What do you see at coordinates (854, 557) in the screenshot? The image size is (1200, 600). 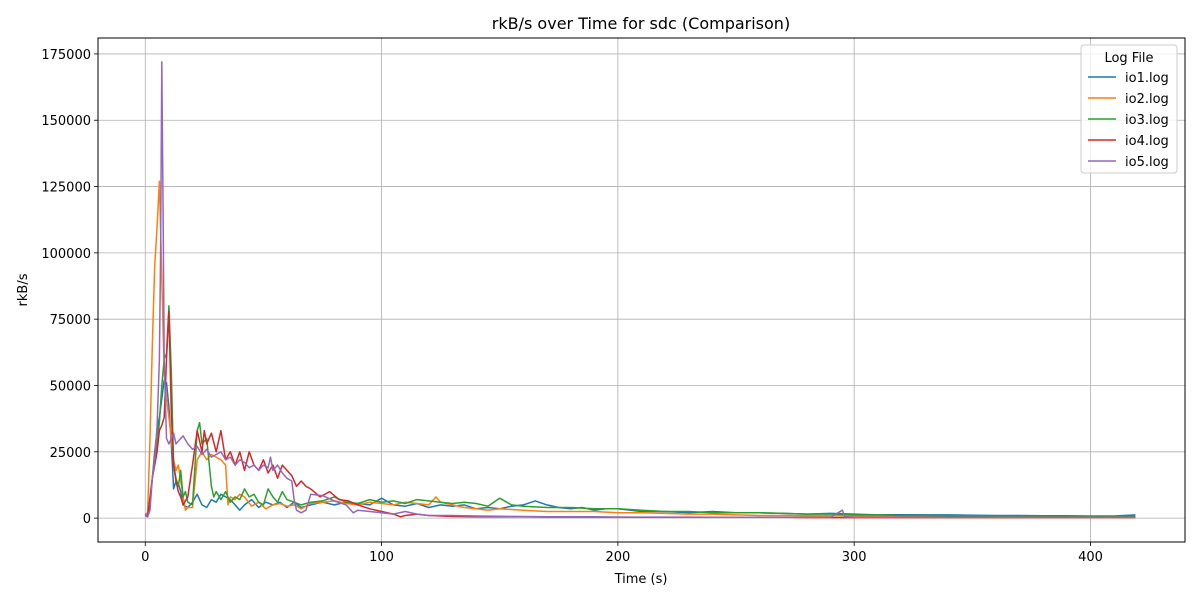 I see `x-tick-label: 300` at bounding box center [854, 557].